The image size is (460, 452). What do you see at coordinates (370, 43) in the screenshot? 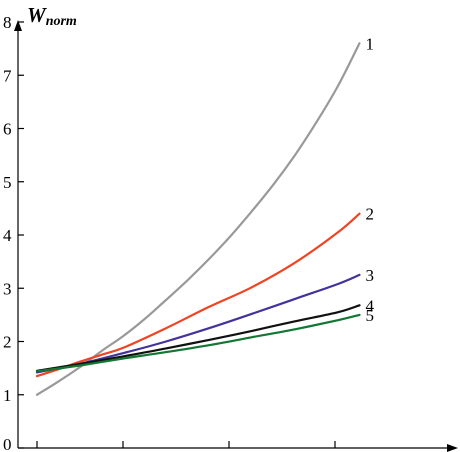
I see `series-label-1: 1` at bounding box center [370, 43].